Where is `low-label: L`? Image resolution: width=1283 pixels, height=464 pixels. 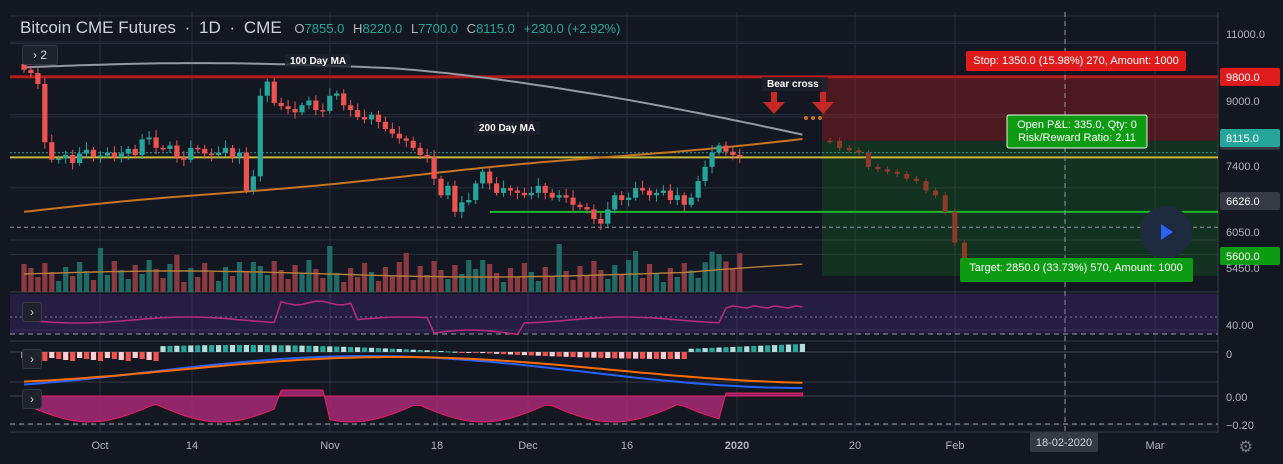
low-label: L is located at coordinates (414, 28).